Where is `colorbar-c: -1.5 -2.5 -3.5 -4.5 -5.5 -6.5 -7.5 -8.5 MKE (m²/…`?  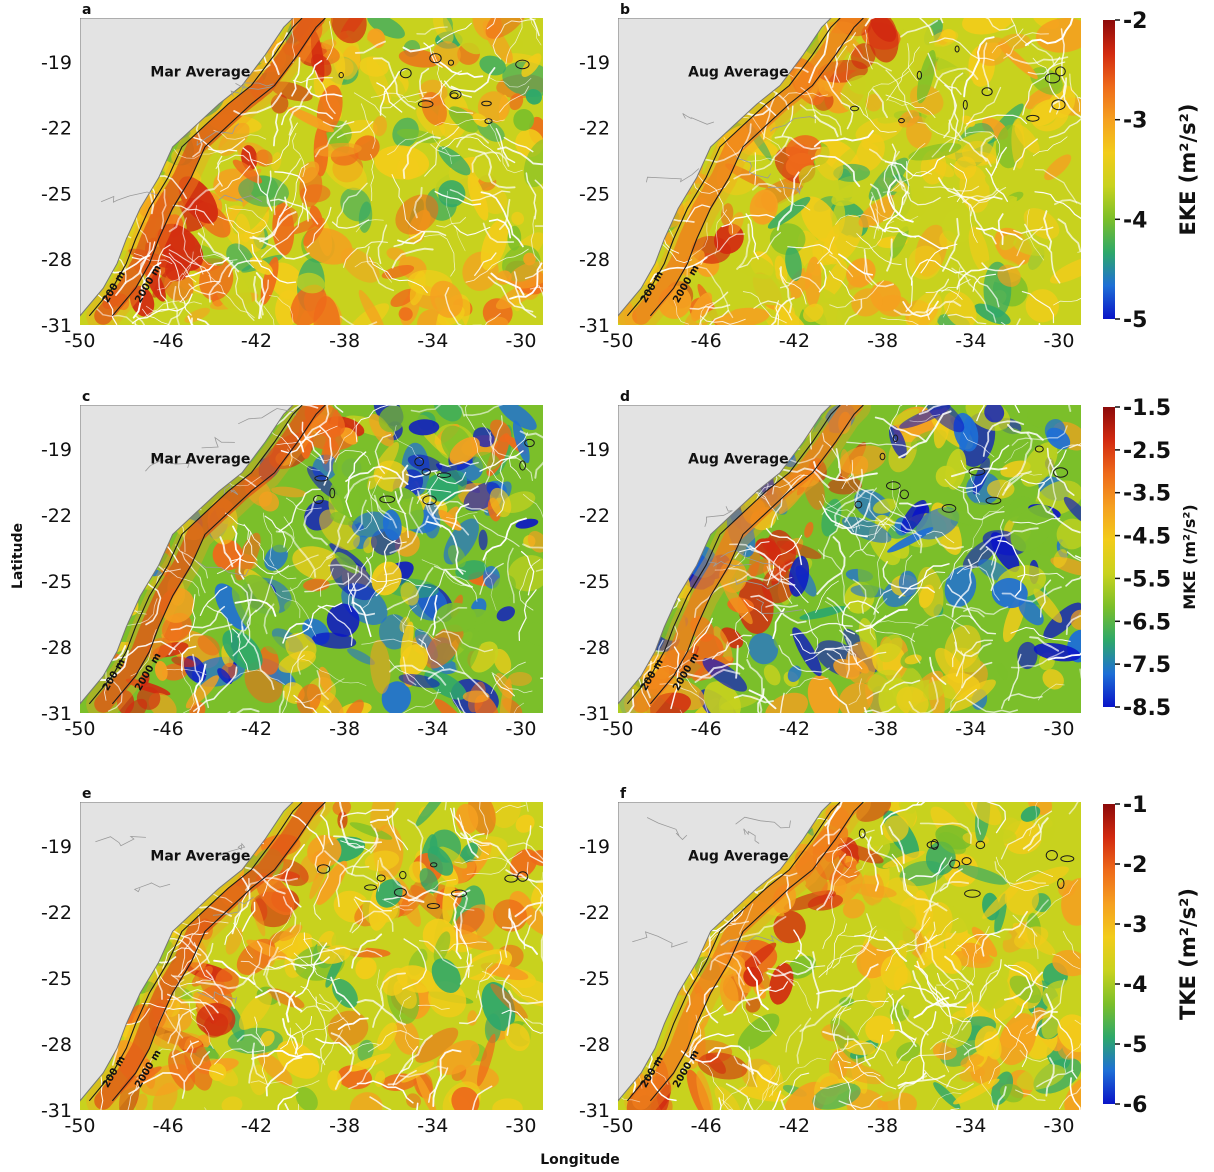
colorbar-c: -1.5 -2.5 -3.5 -4.5 -5.5 -6.5 -7.5 -8.5 MKE (m²/… is located at coordinates (1151, 558).